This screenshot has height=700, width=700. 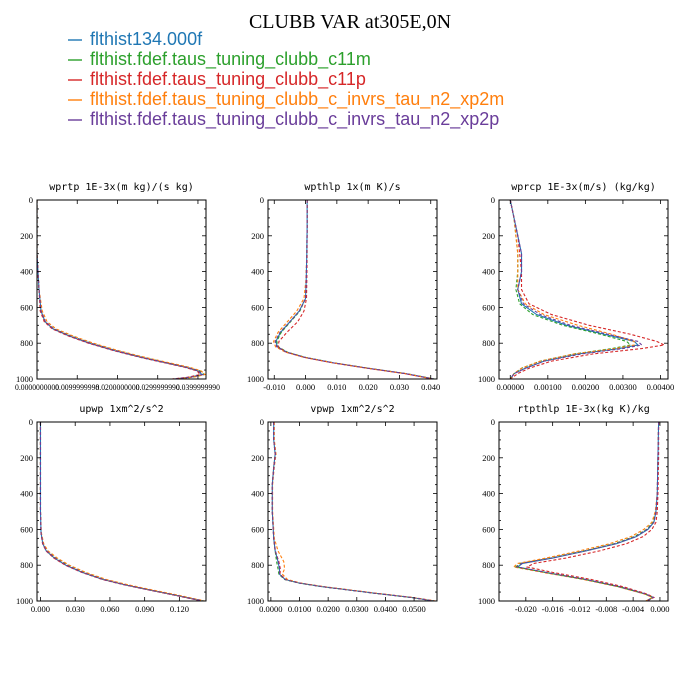 What do you see at coordinates (510, 387) in the screenshot?
I see `x-tick-label: 0.00000` at bounding box center [510, 387].